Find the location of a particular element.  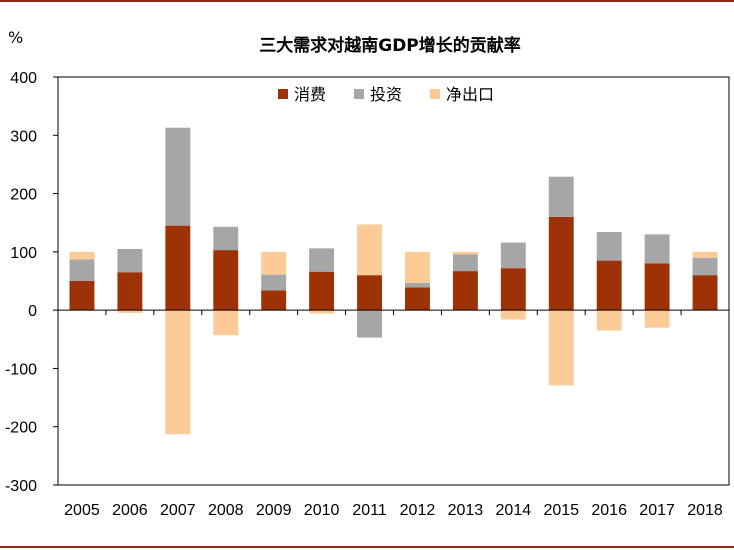

bar-2007-消费 is located at coordinates (178, 268).